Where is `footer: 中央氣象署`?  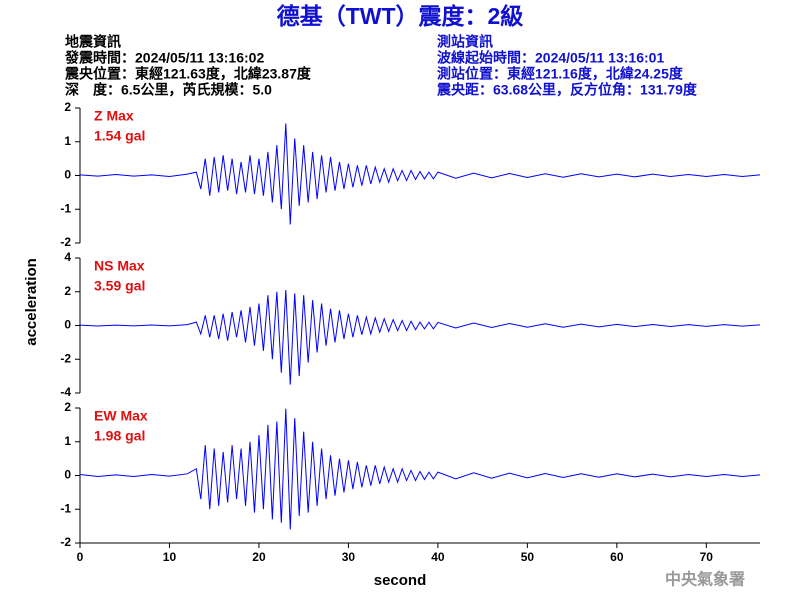
footer: 中央氣象署 is located at coordinates (705, 579).